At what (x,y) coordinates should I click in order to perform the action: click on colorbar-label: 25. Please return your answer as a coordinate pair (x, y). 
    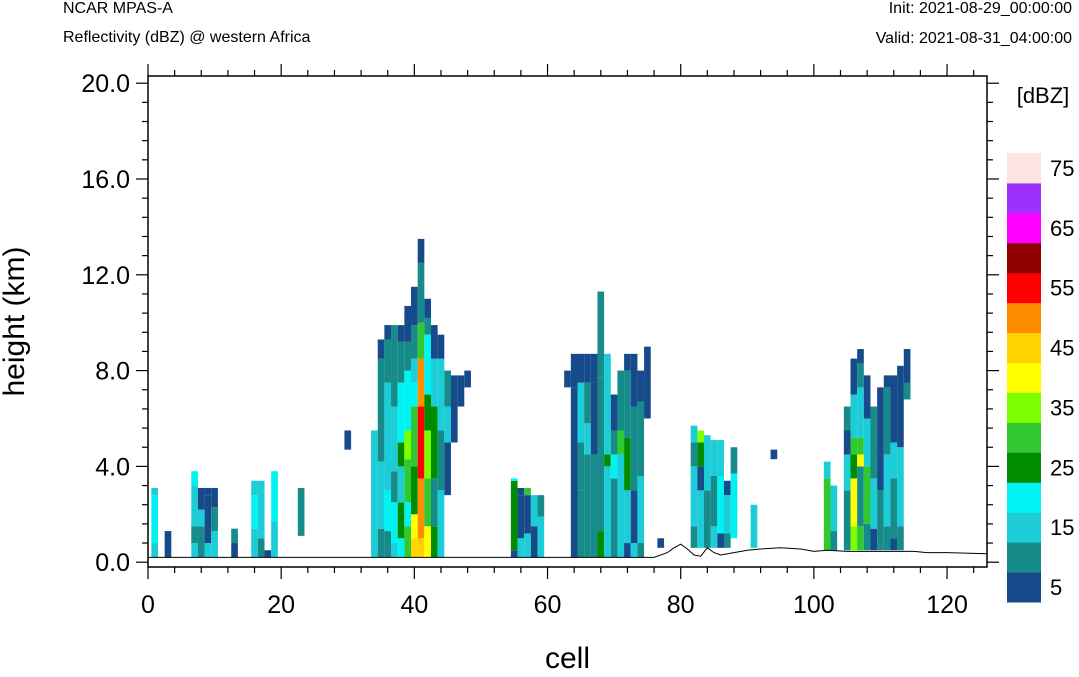
    Looking at the image, I should click on (1062, 467).